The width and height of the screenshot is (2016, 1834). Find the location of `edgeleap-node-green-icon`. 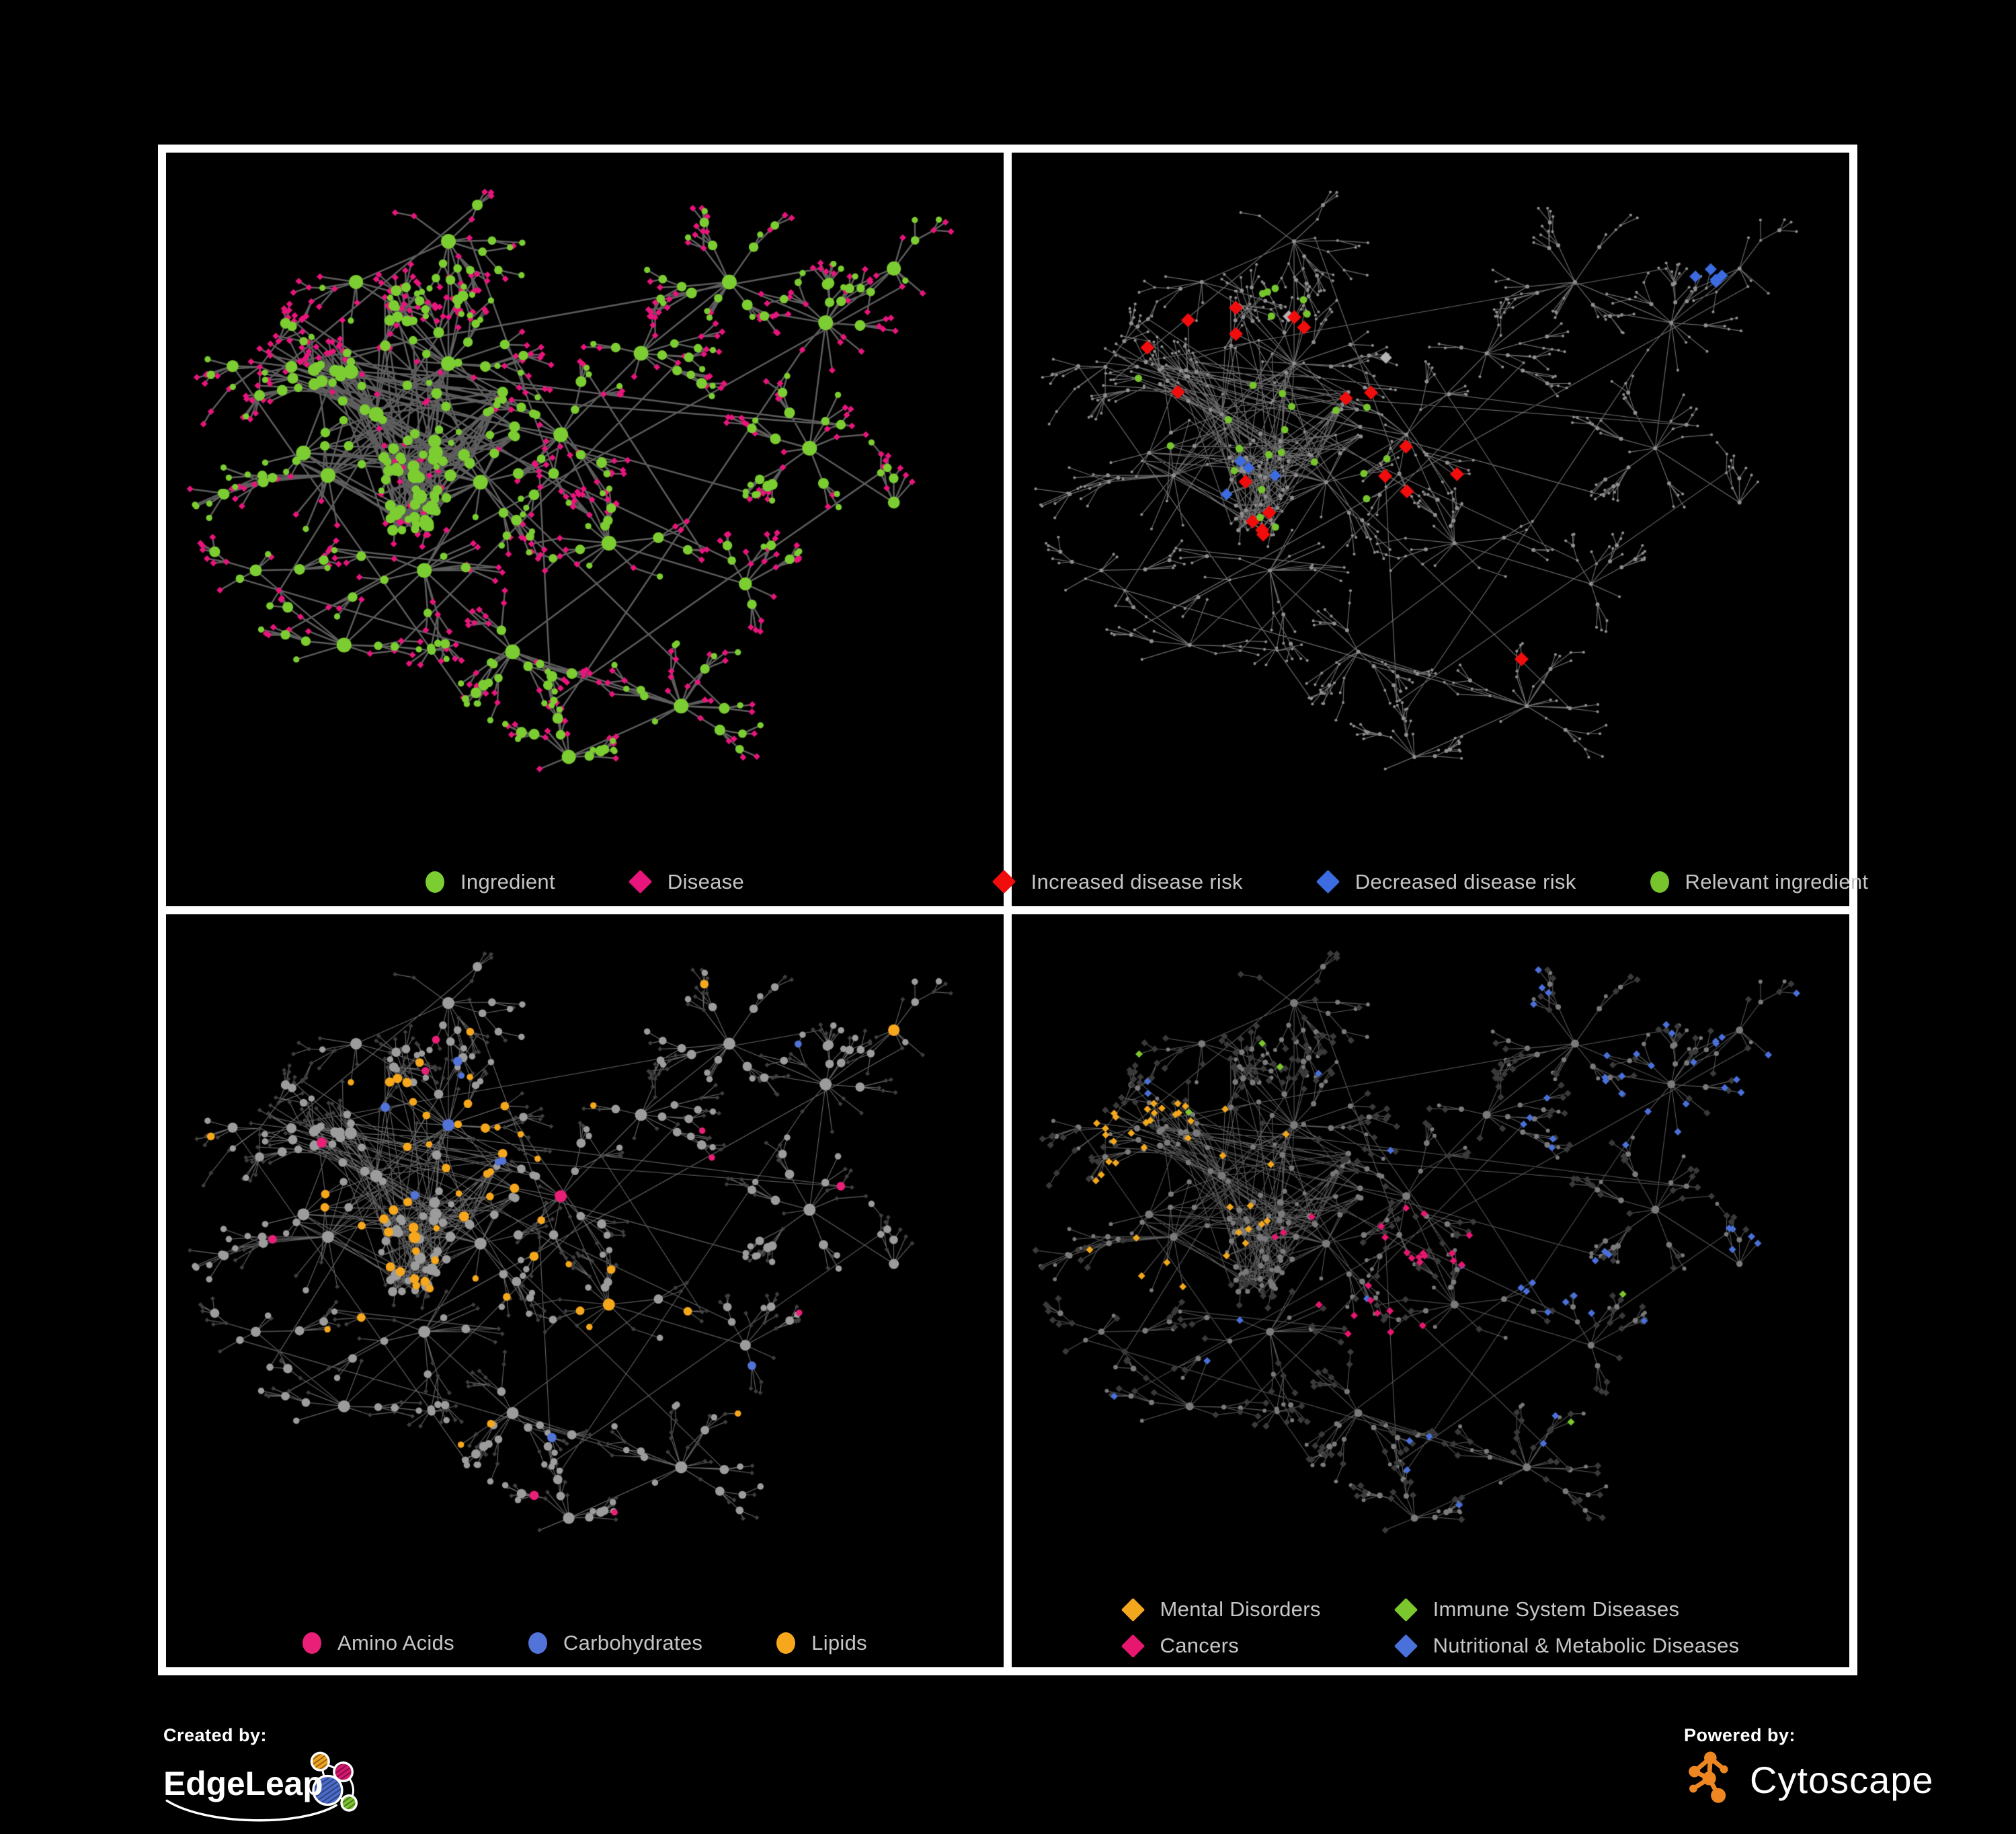

edgeleap-node-green-icon is located at coordinates (349, 1803).